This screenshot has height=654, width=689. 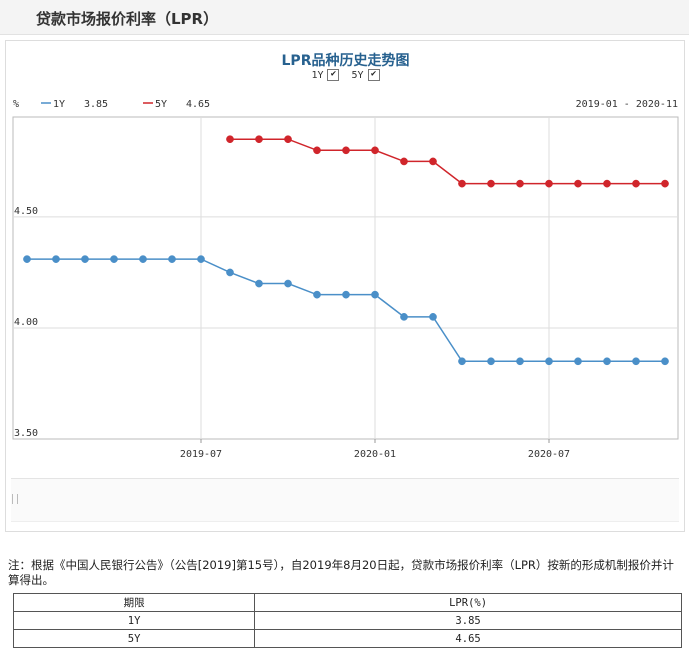 I want to click on page-title: 贷款市场报价利率（LPR）, so click(x=127, y=19).